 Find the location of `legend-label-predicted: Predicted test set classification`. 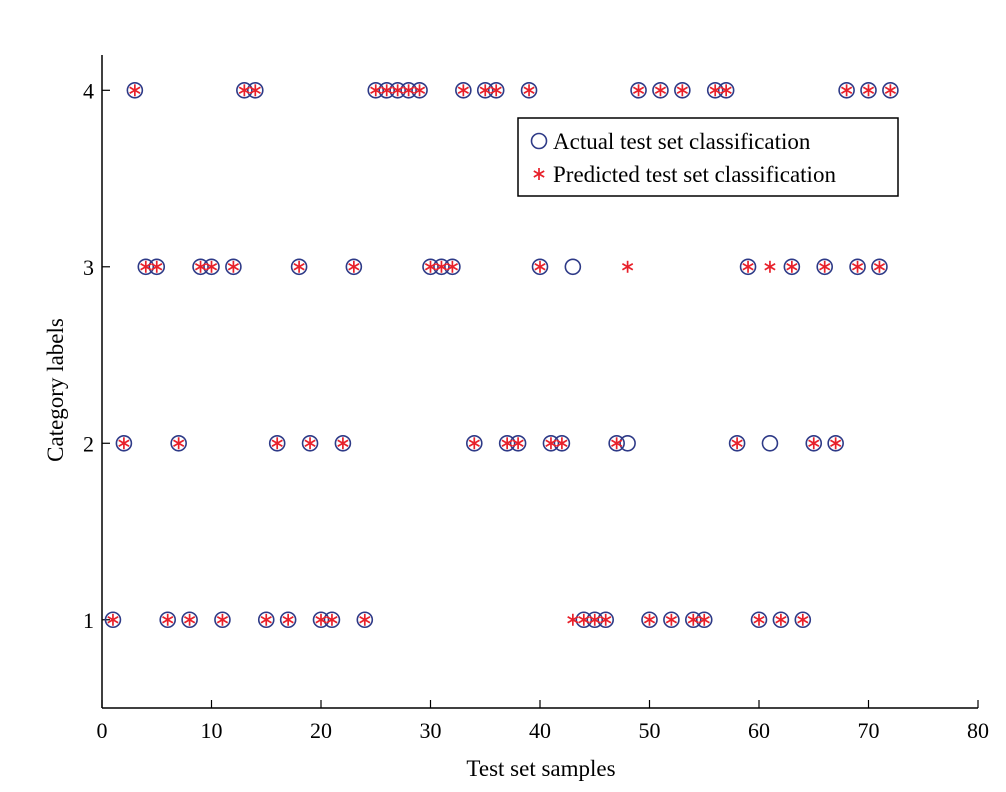

legend-label-predicted: Predicted test set classification is located at coordinates (694, 174).